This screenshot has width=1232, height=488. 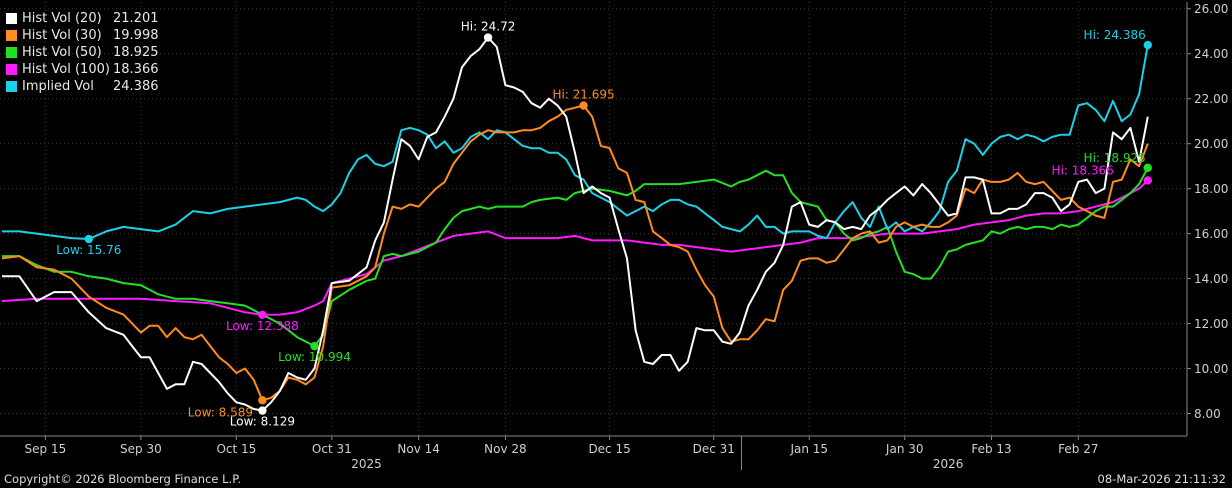 I want to click on y-tick-label: 22.00, so click(x=1211, y=99).